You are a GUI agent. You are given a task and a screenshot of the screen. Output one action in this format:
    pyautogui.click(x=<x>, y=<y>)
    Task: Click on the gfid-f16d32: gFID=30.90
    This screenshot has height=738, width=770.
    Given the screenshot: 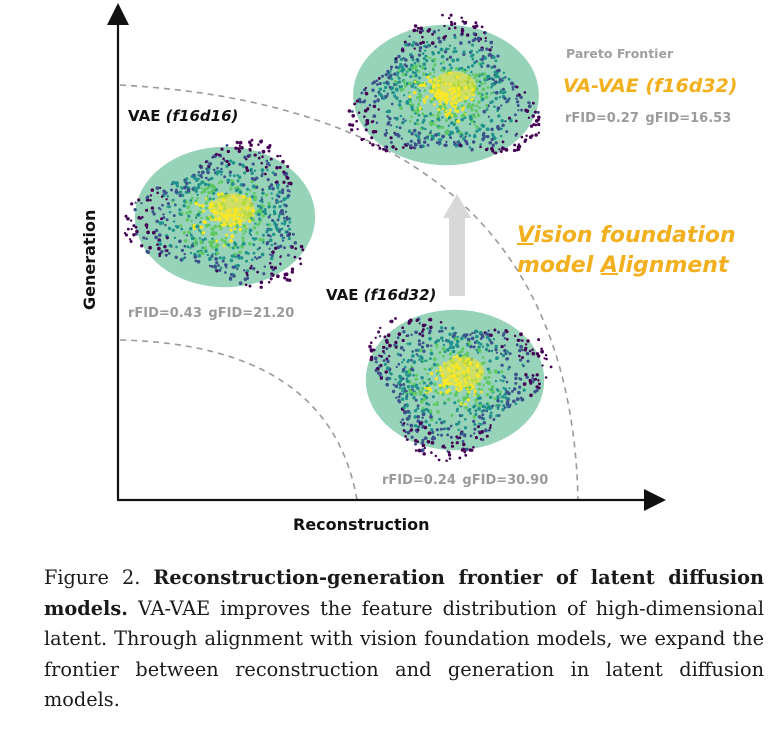 What is the action you would take?
    pyautogui.click(x=505, y=480)
    